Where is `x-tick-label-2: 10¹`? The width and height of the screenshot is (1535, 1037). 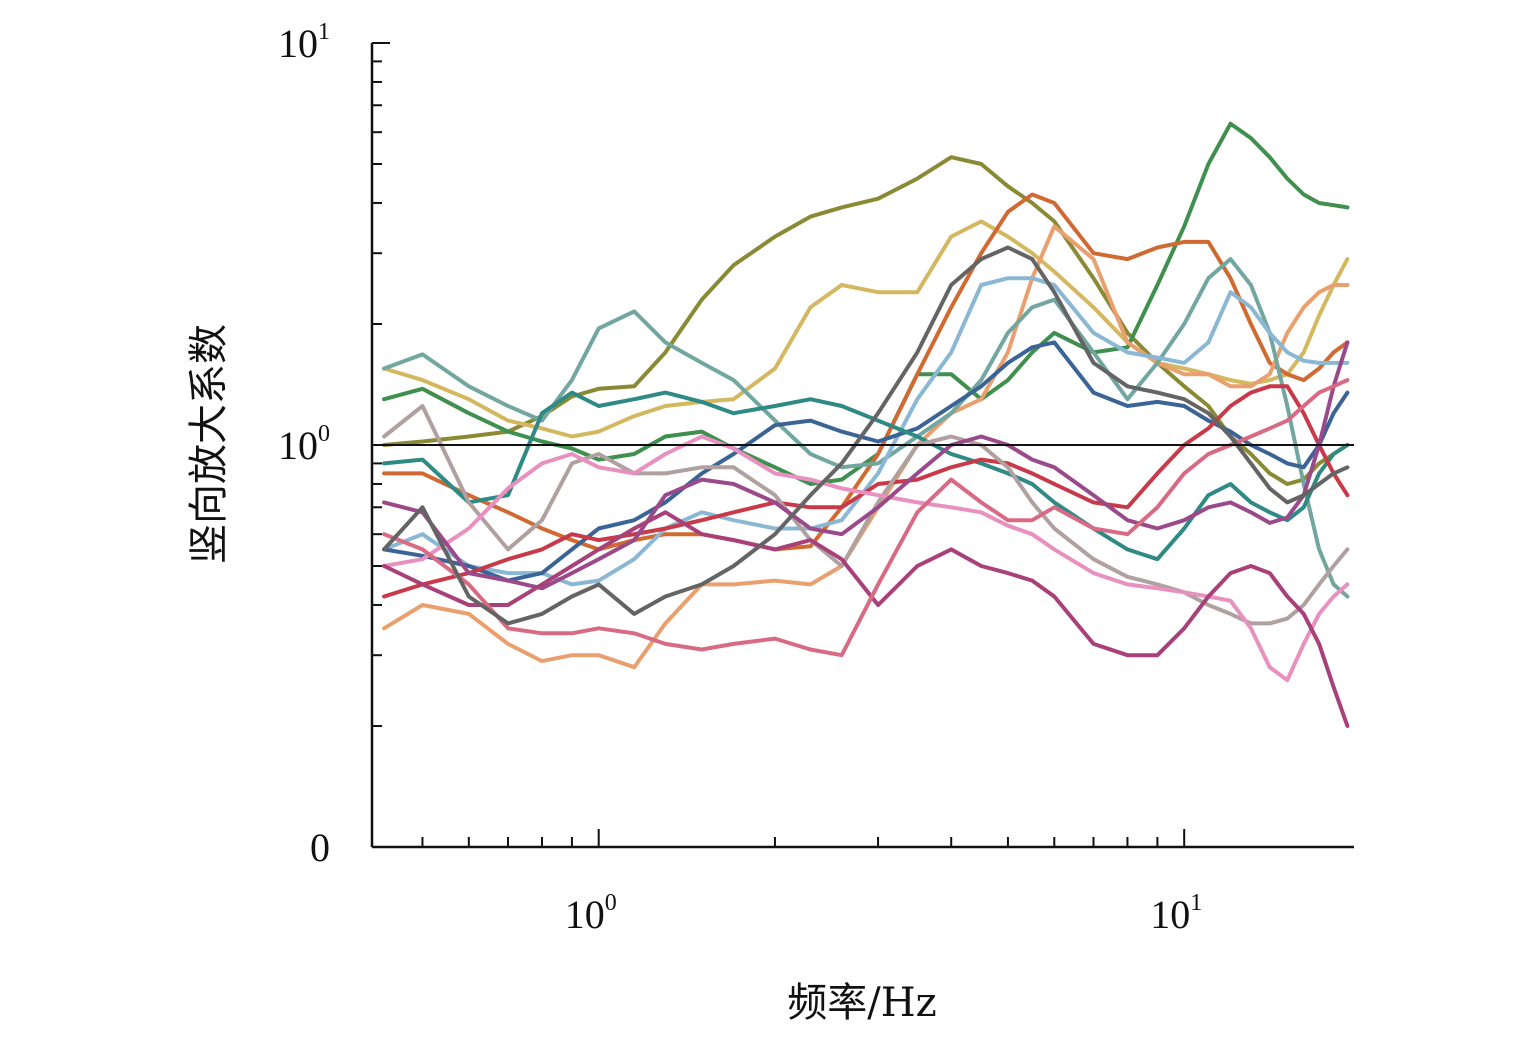 x-tick-label-2: 10¹ is located at coordinates (1176, 913).